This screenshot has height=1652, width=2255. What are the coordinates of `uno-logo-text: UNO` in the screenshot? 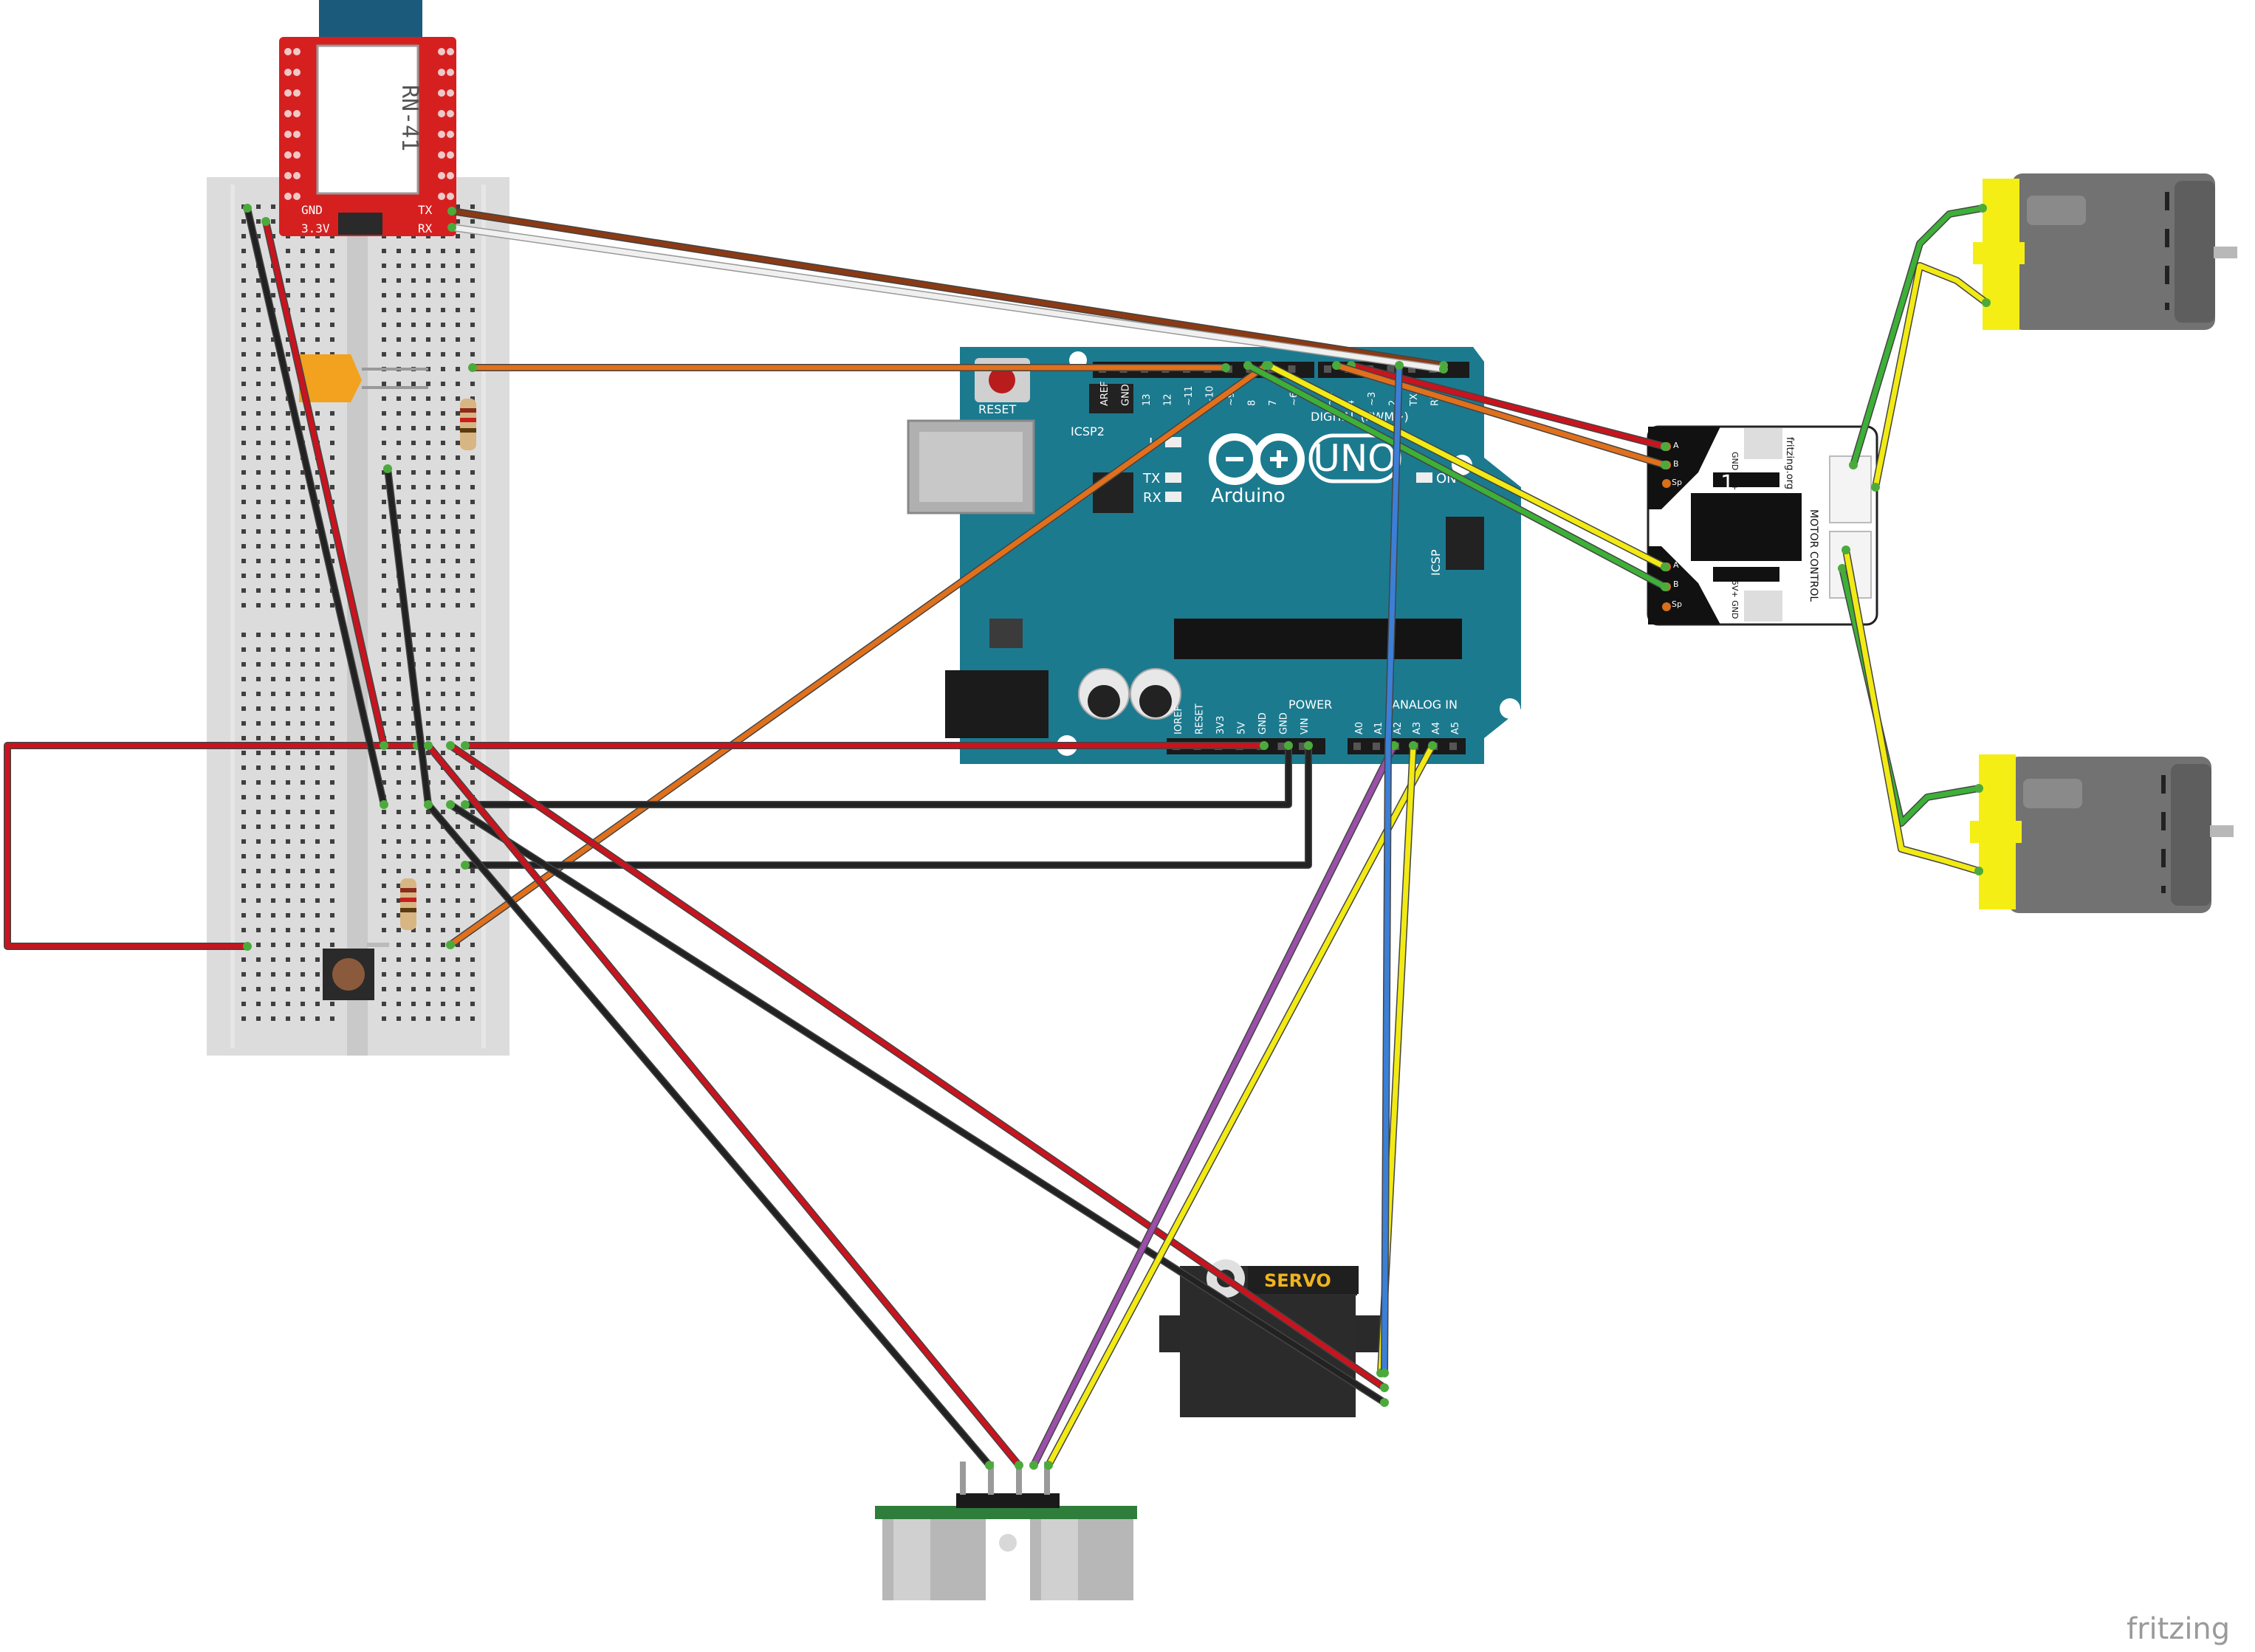 It's located at (1354, 458).